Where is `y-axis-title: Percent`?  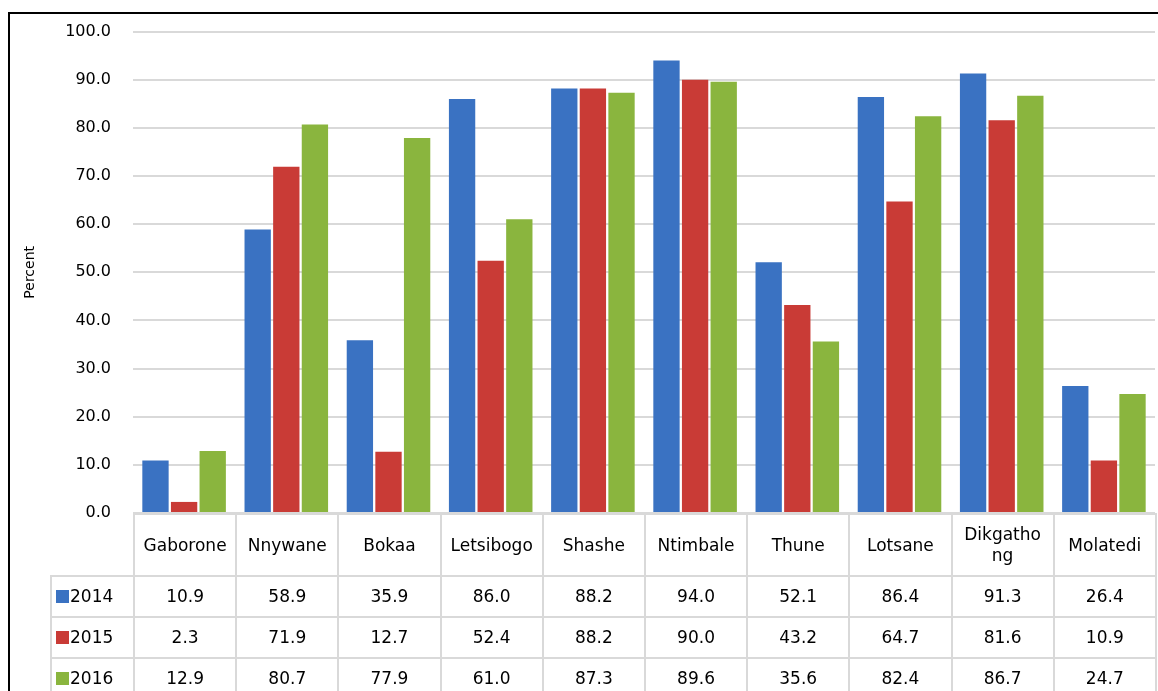
y-axis-title: Percent is located at coordinates (29, 272).